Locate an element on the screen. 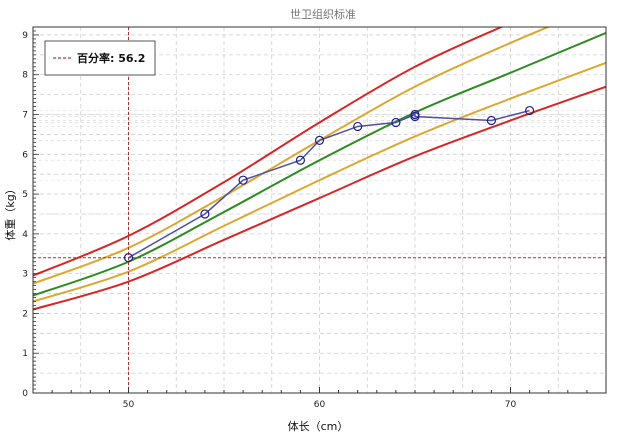 The image size is (640, 442). y-tick-label: 7 is located at coordinates (25, 116).